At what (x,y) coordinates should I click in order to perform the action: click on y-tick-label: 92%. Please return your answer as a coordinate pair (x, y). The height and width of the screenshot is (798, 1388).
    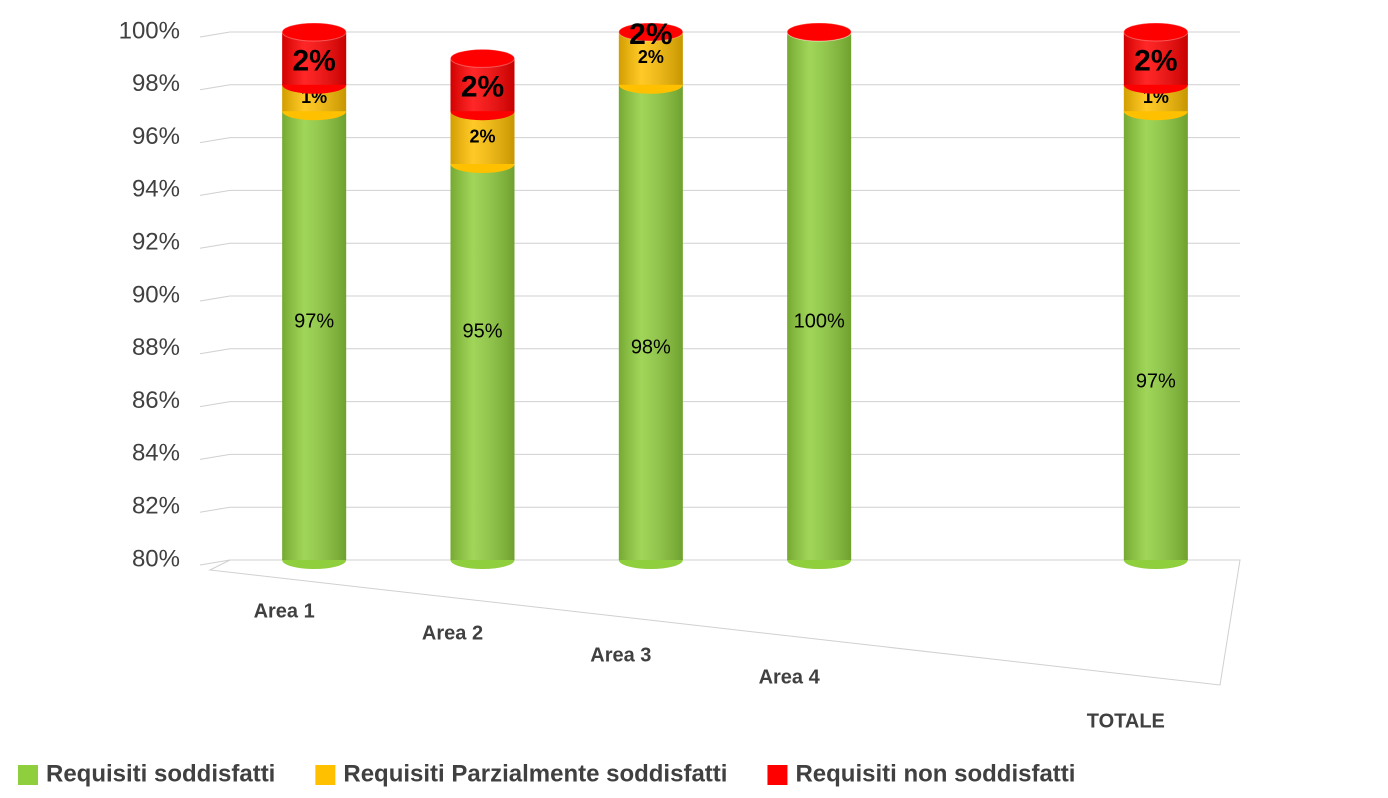
    Looking at the image, I should click on (156, 242).